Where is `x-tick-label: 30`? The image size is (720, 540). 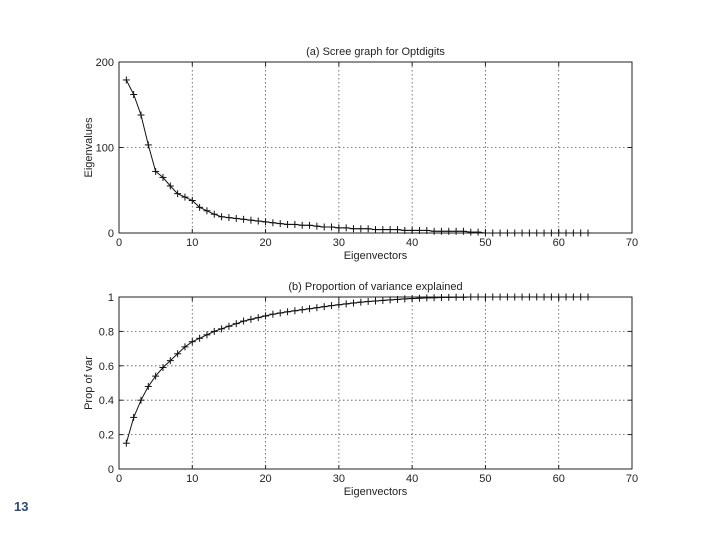
x-tick-label: 30 is located at coordinates (339, 243).